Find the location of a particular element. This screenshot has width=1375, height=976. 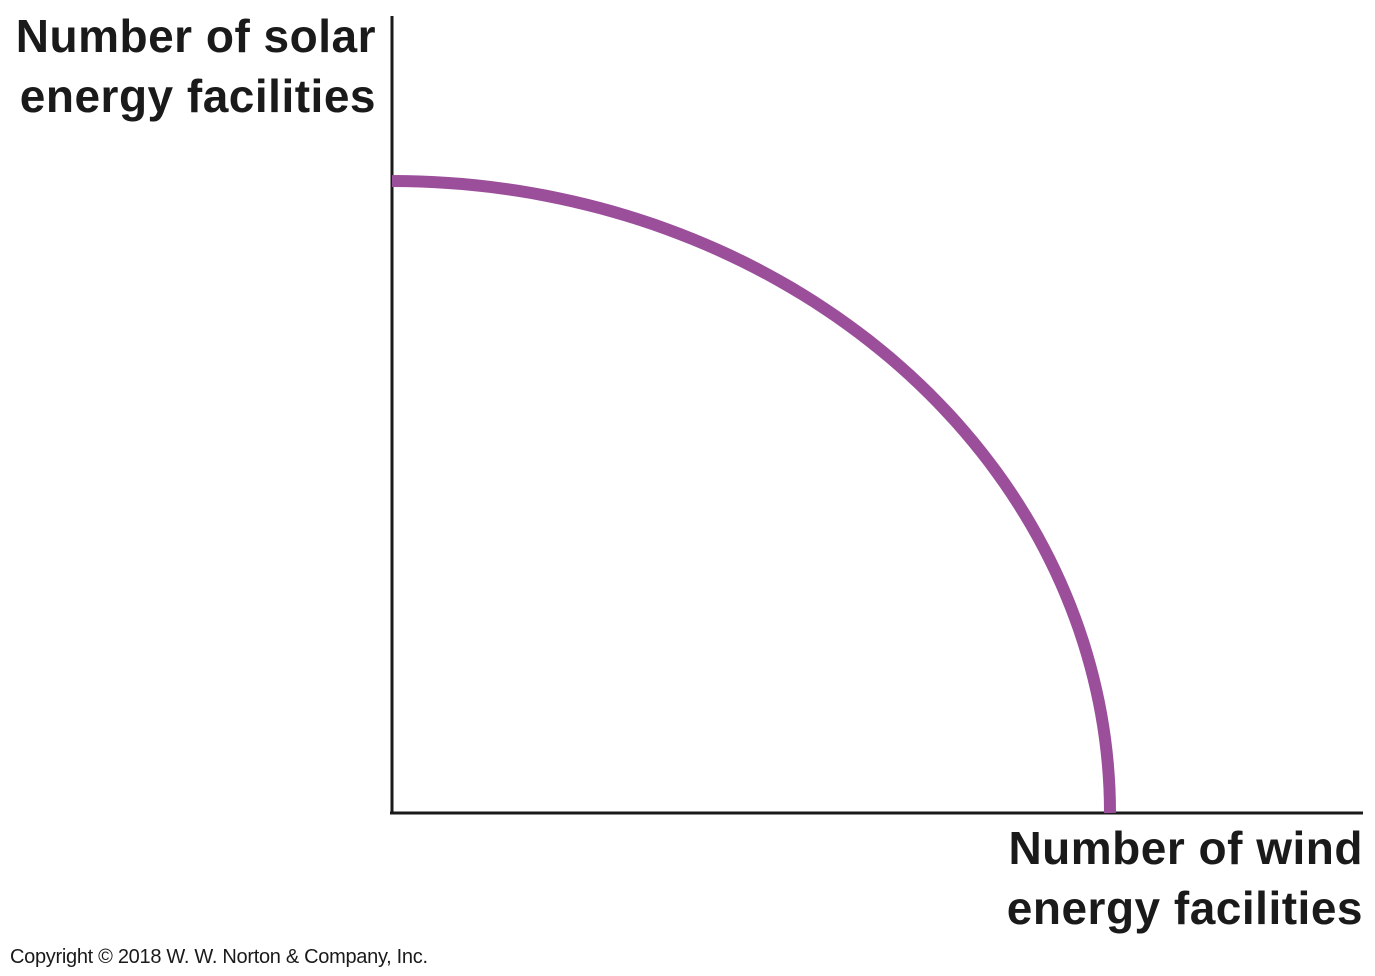

y-axis-label-line-2: energy facilities is located at coordinates (197, 96).